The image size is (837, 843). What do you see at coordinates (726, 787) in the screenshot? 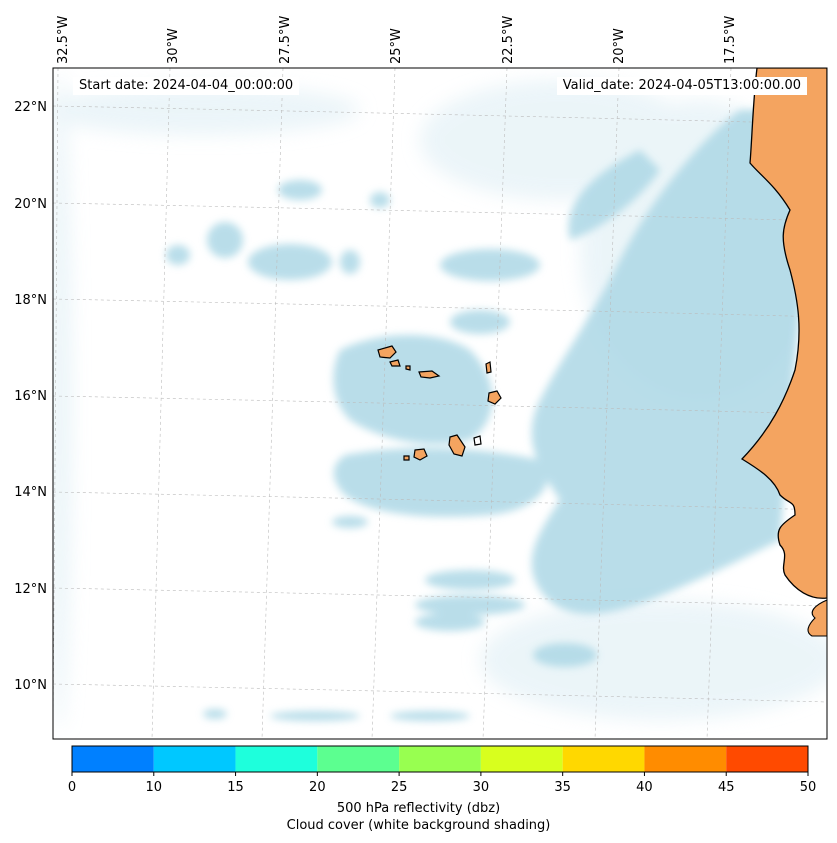
I see `colorbar-tick-label: 45` at bounding box center [726, 787].